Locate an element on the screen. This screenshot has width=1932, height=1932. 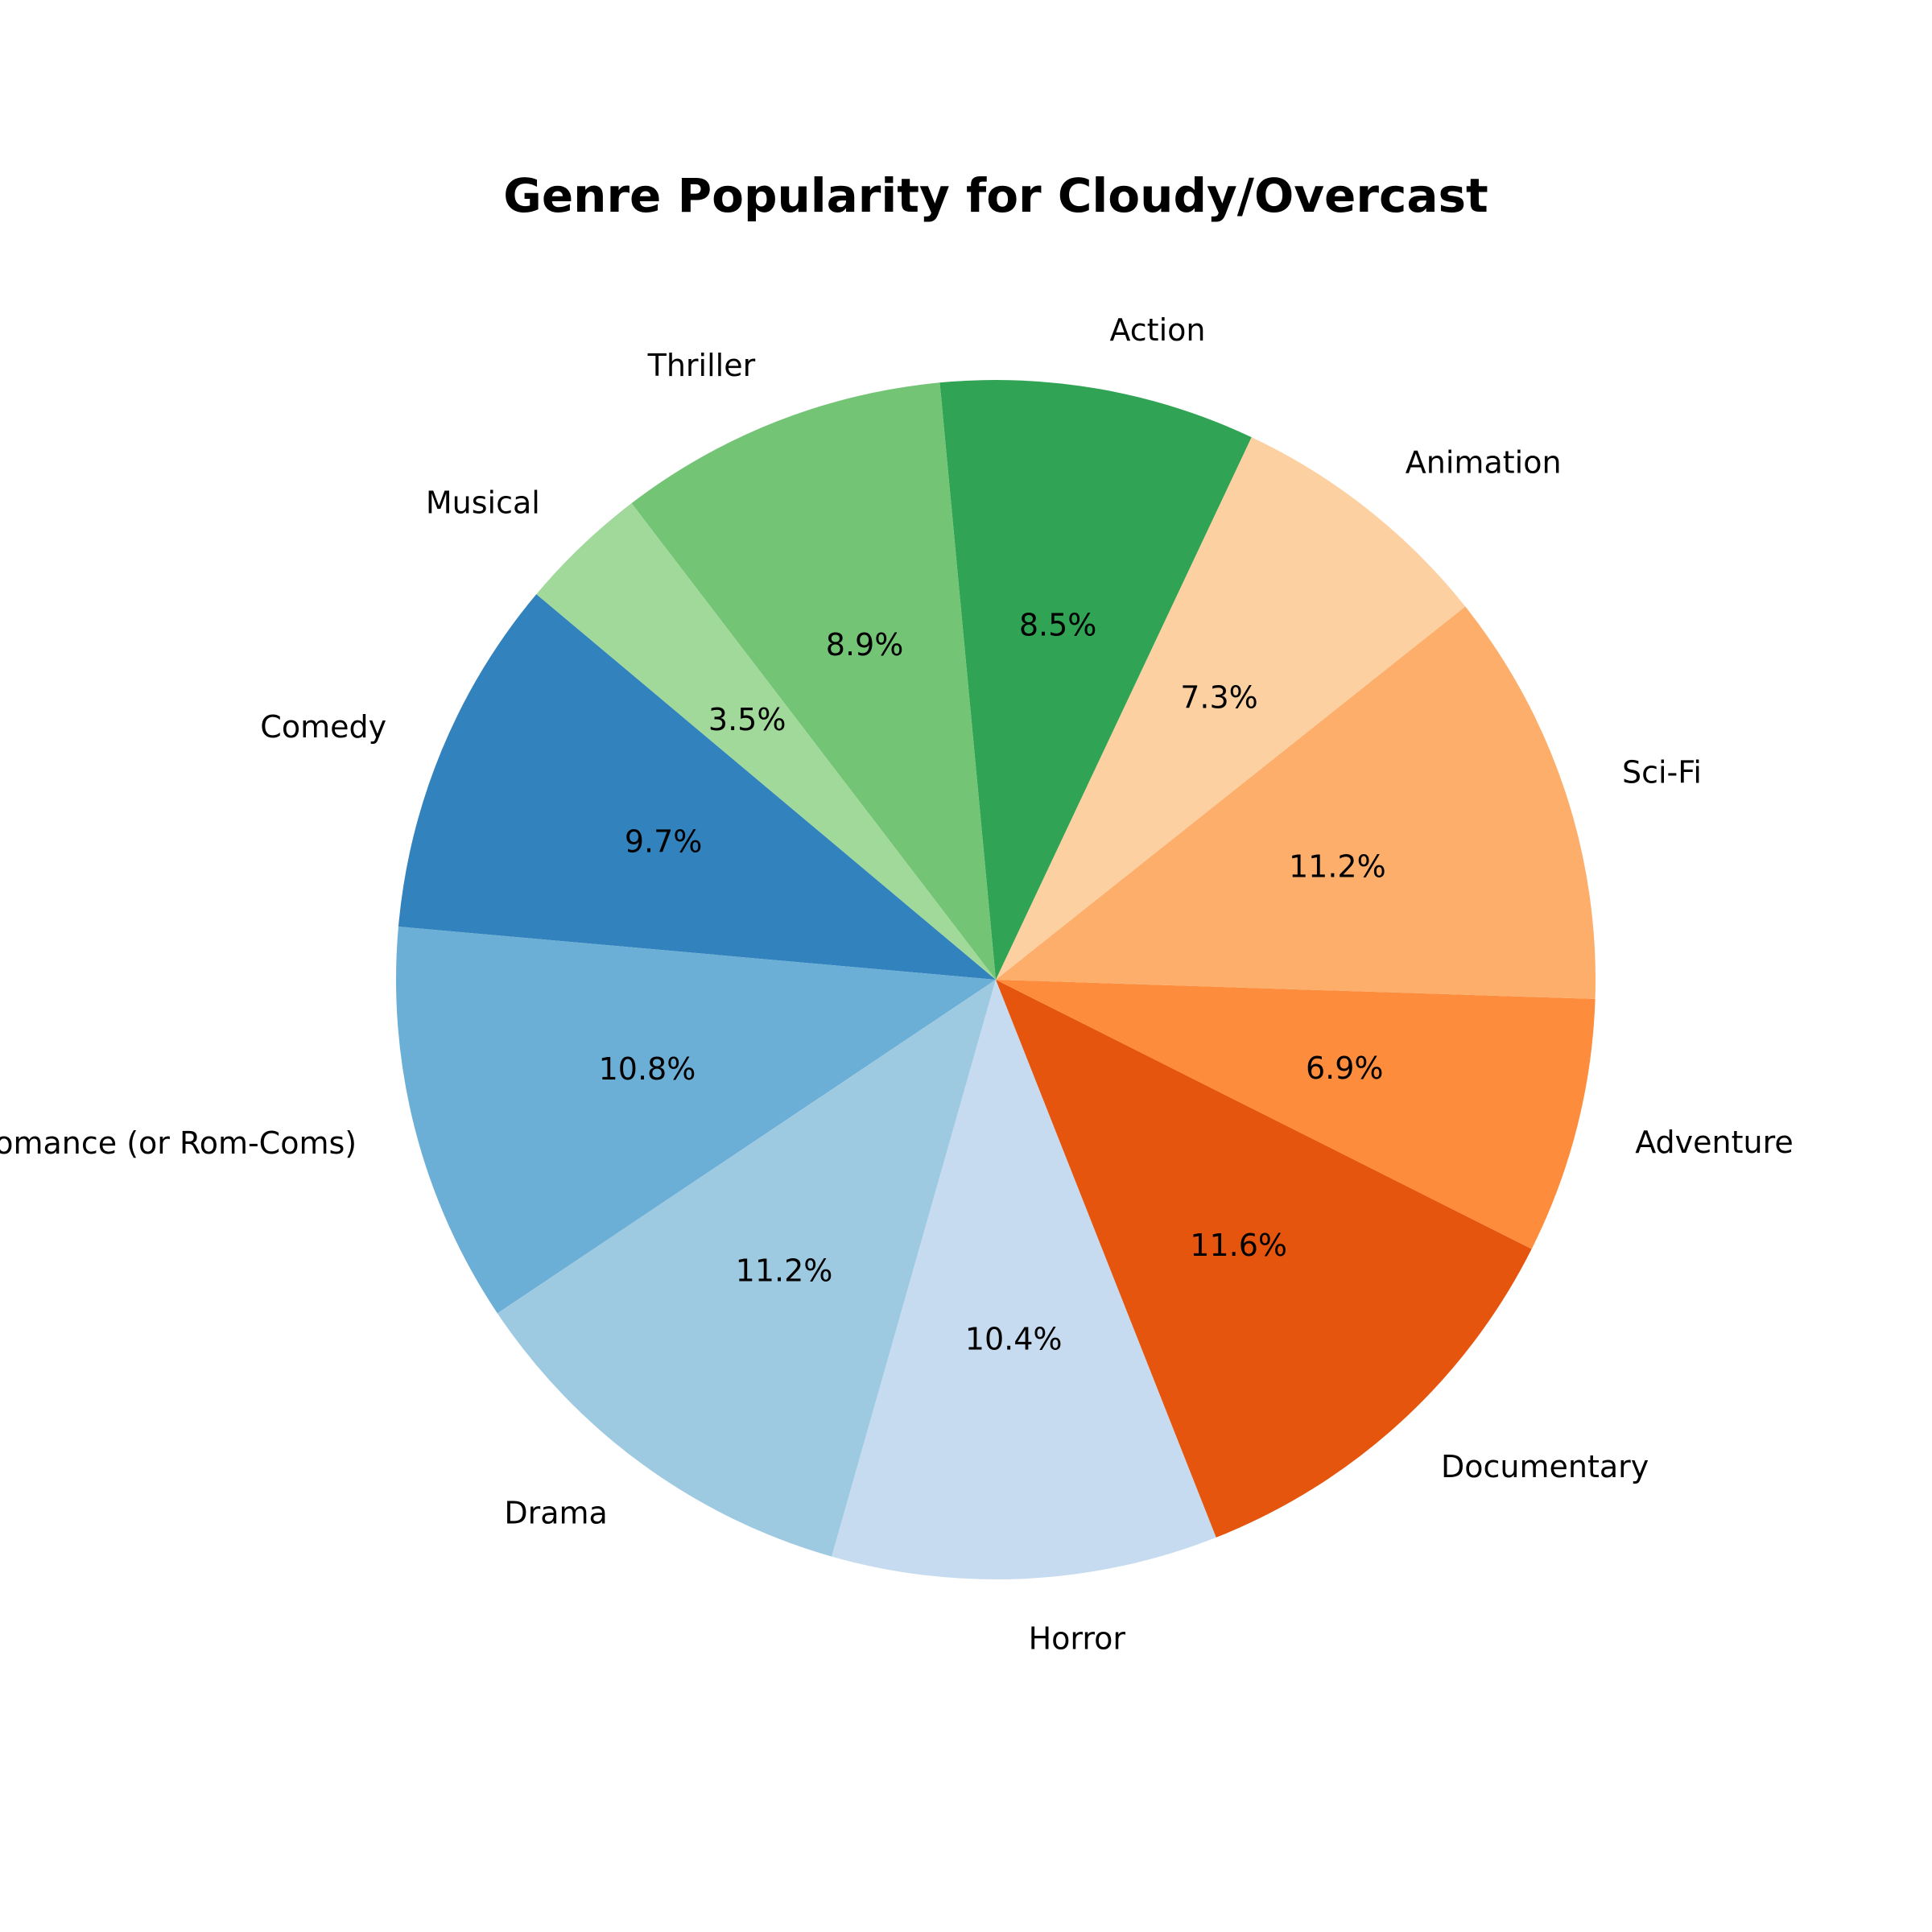
pie-slice-sci-fi is located at coordinates (1296, 802).